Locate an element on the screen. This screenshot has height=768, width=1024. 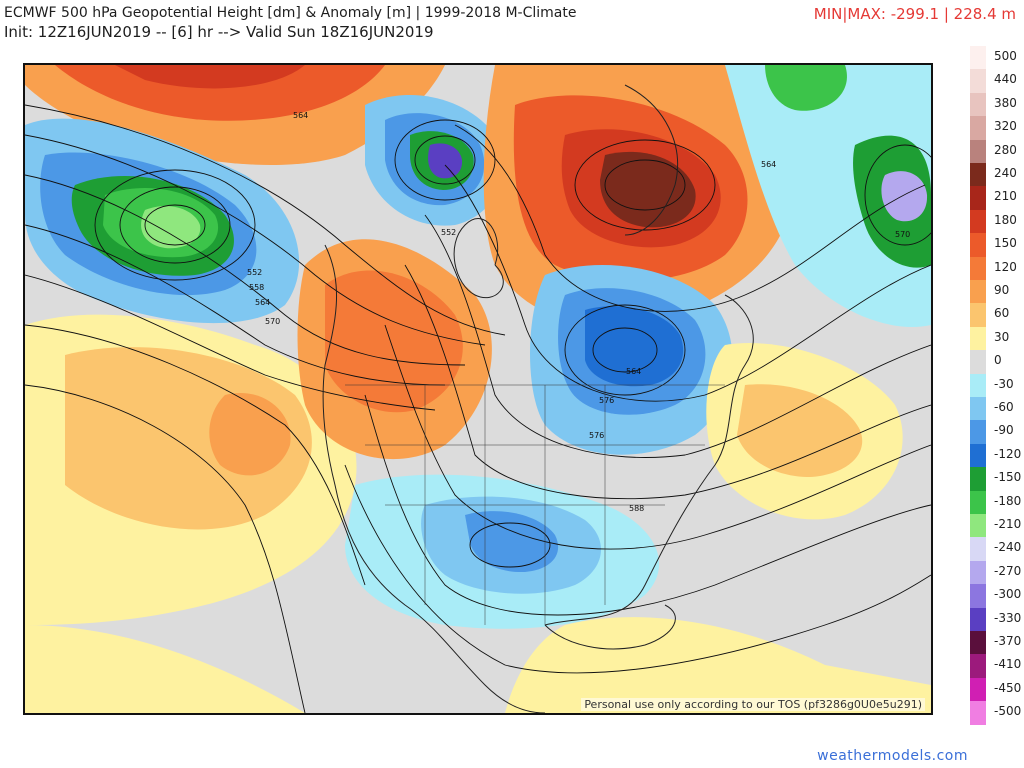
min-max-readout: MIN|MAX: -299.1 | 228.4 m is located at coordinates (914, 14).